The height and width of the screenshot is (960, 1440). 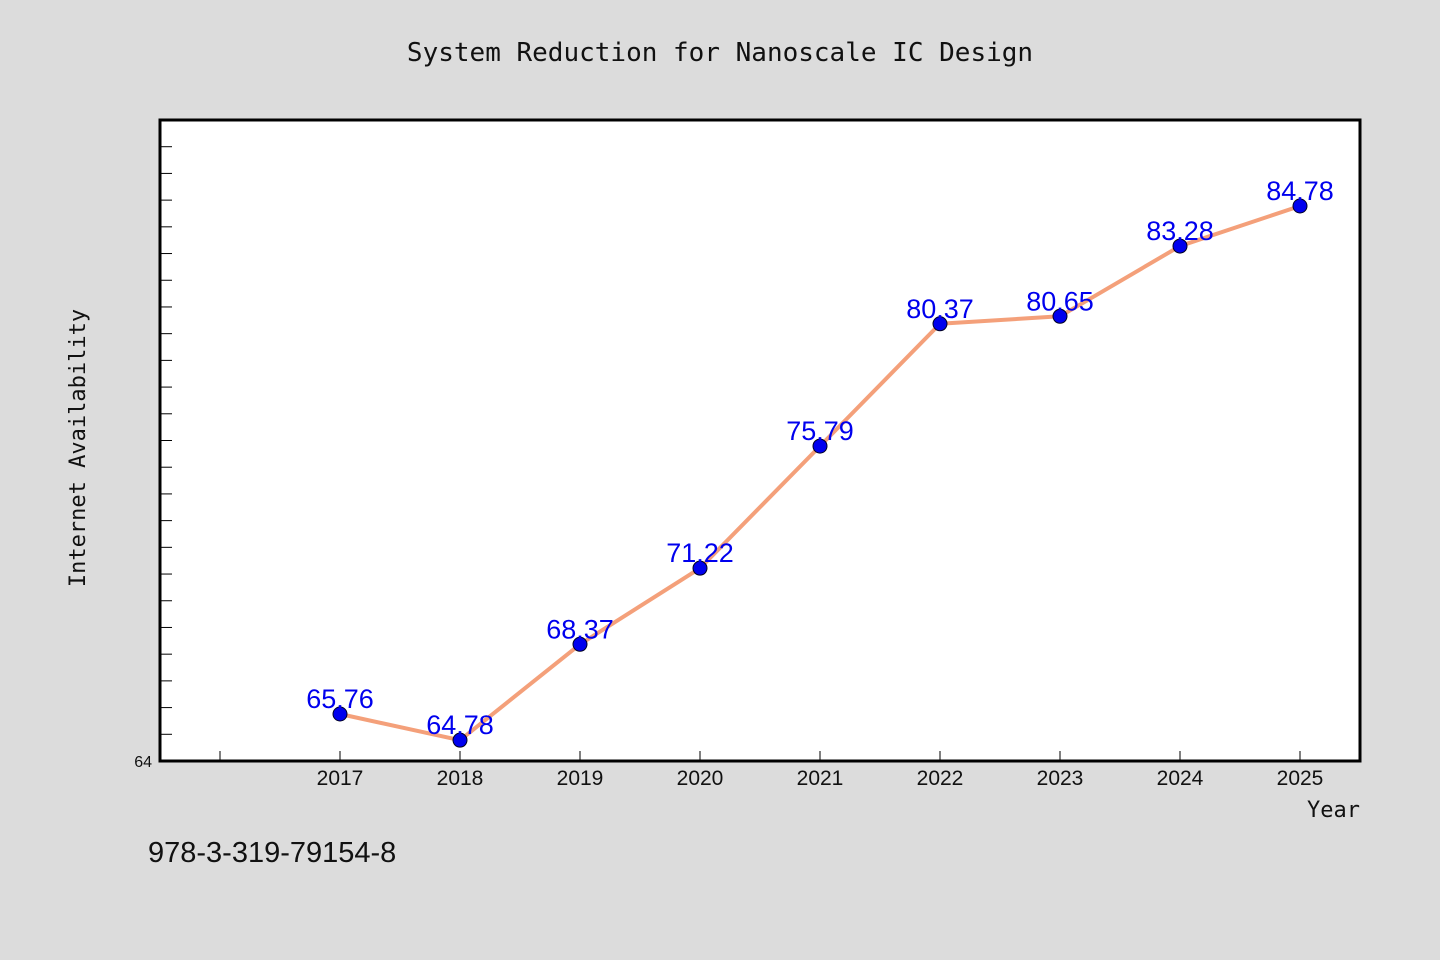 What do you see at coordinates (1180, 778) in the screenshot?
I see `x-tick-label: 2024` at bounding box center [1180, 778].